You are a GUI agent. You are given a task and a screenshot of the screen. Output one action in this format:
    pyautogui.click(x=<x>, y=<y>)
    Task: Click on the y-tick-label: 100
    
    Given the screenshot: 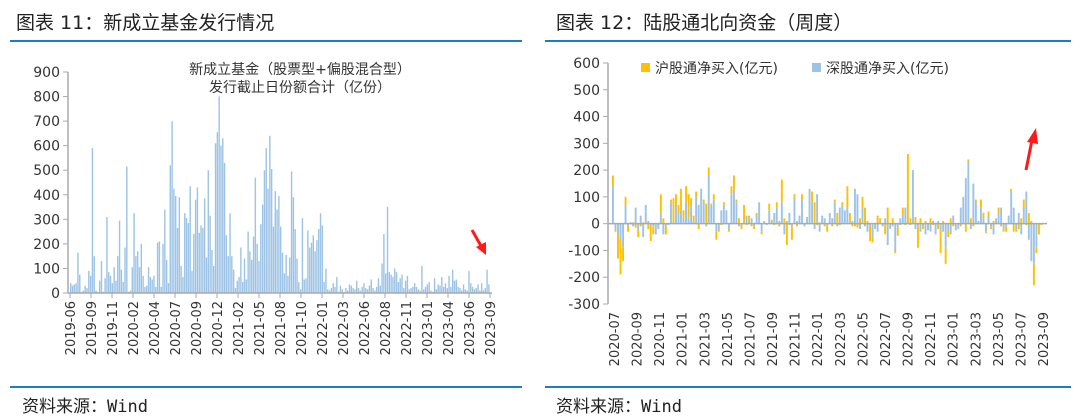 What is the action you would take?
    pyautogui.click(x=586, y=198)
    